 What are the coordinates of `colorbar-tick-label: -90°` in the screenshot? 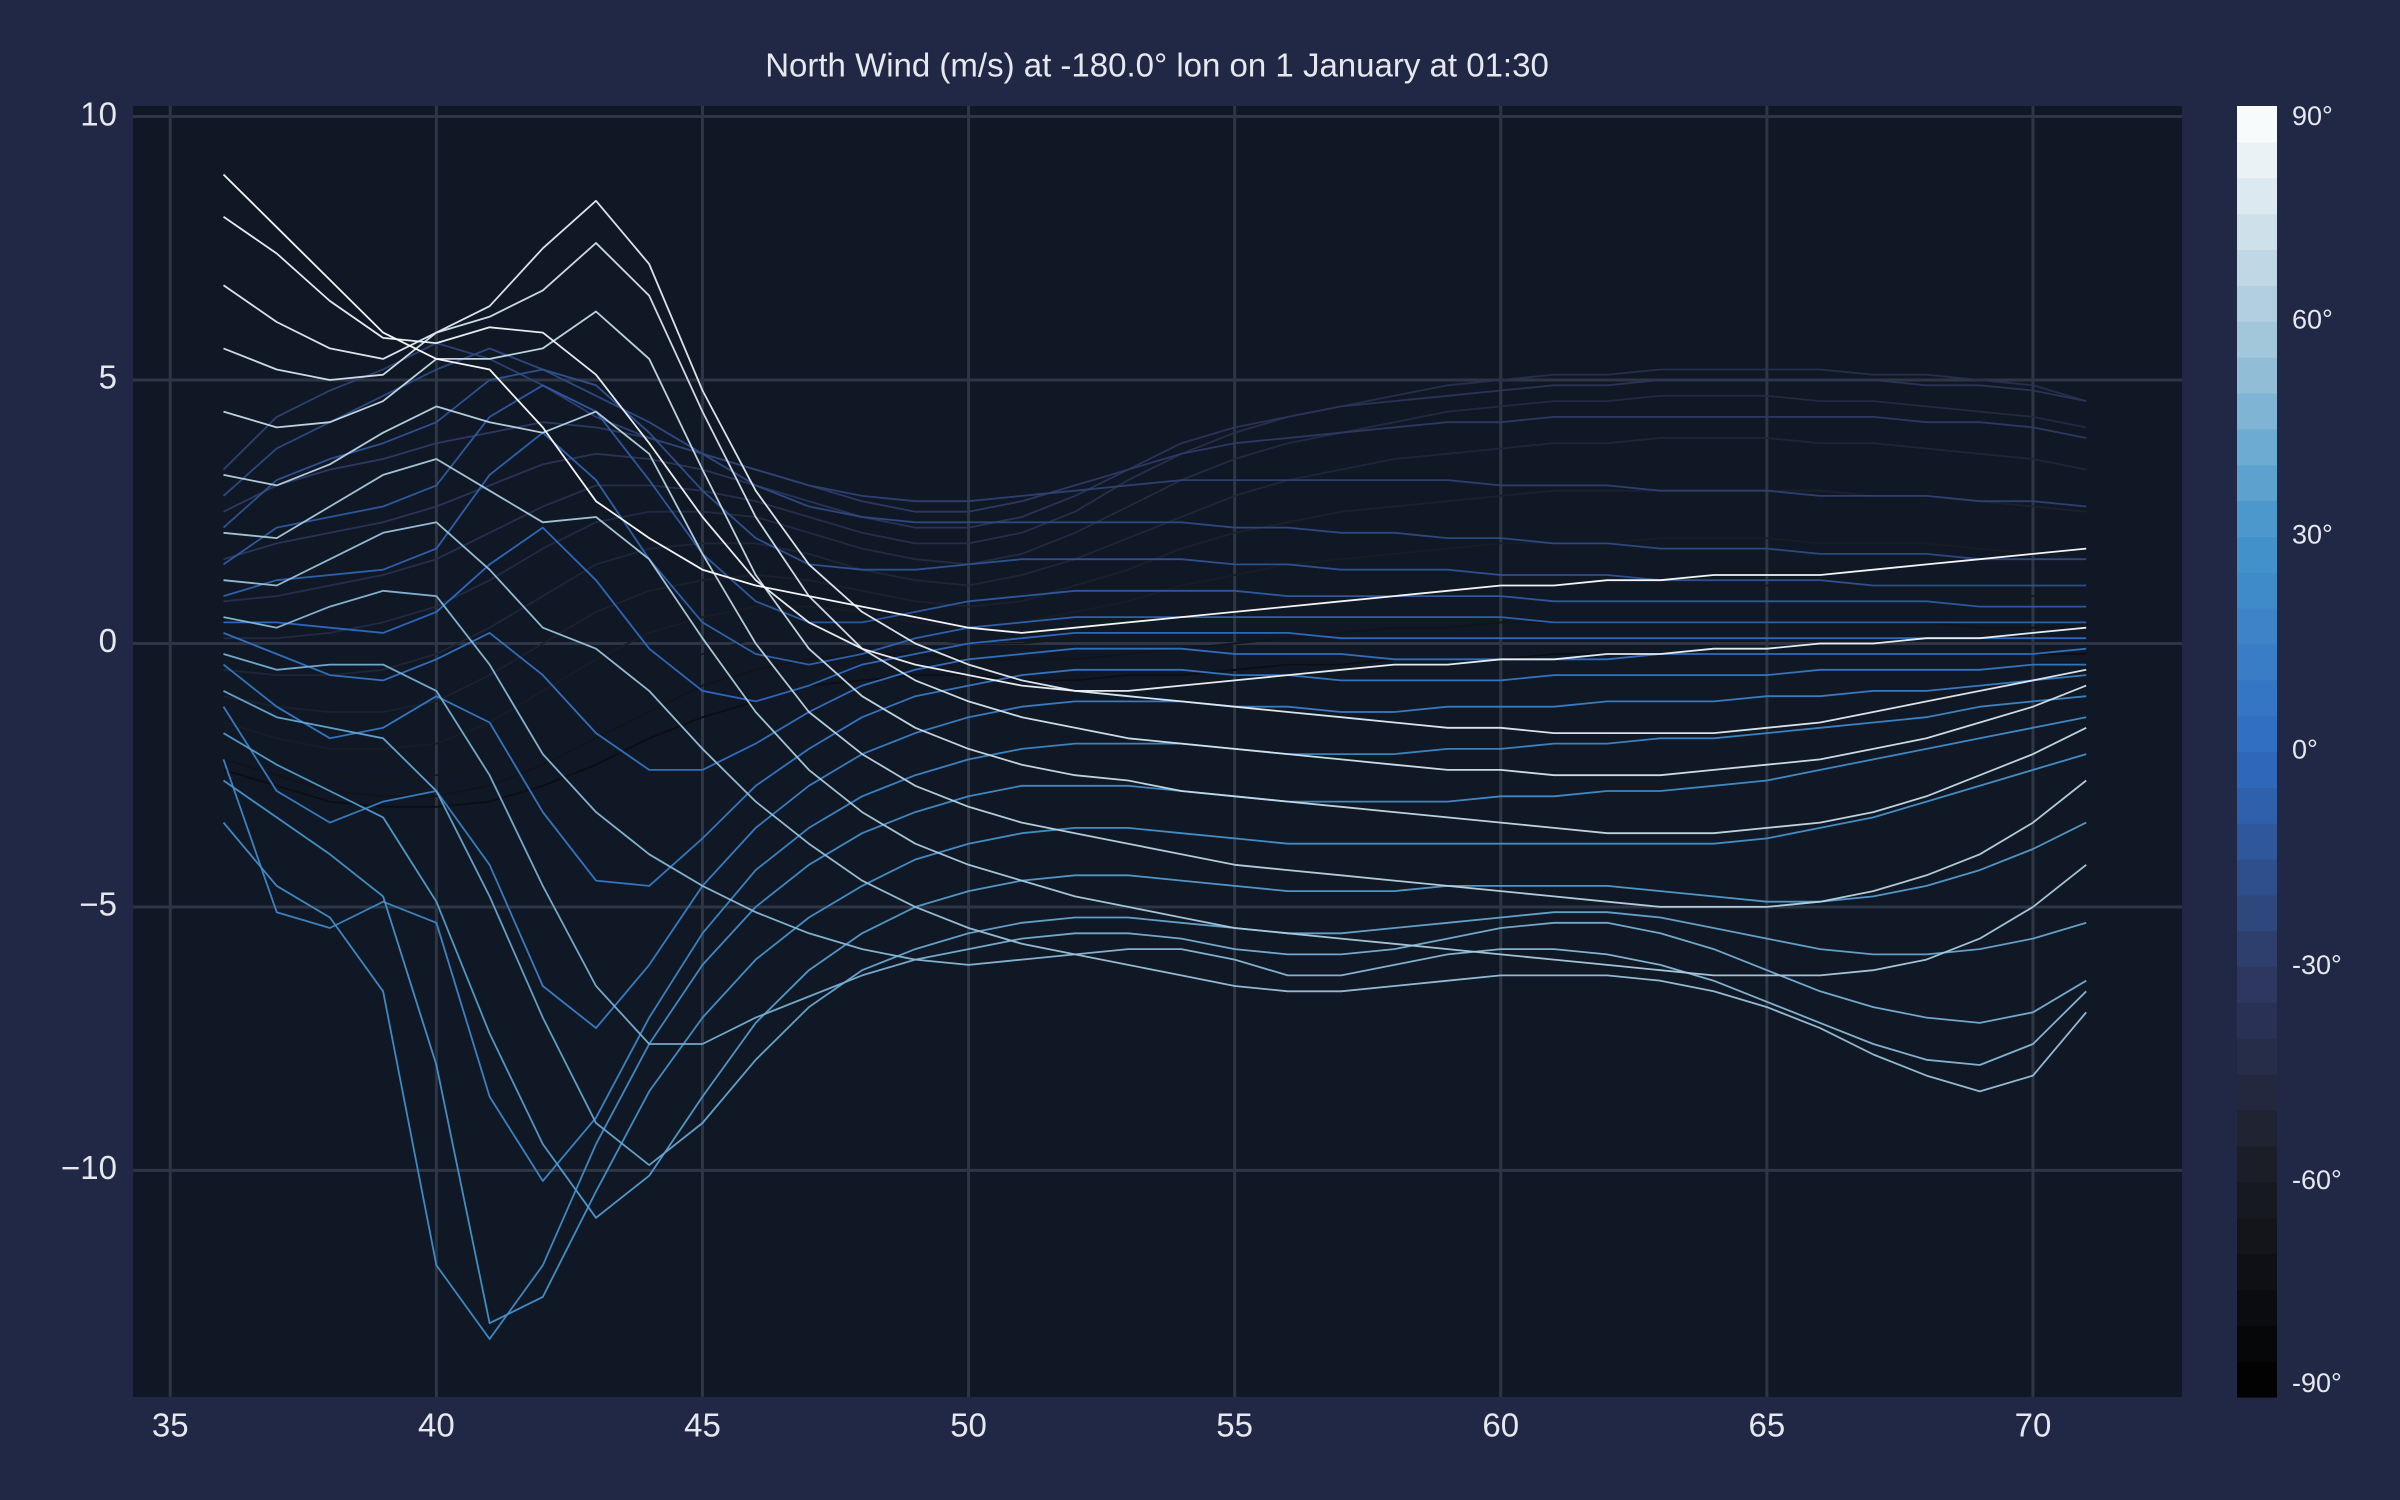 It's located at (2317, 1383).